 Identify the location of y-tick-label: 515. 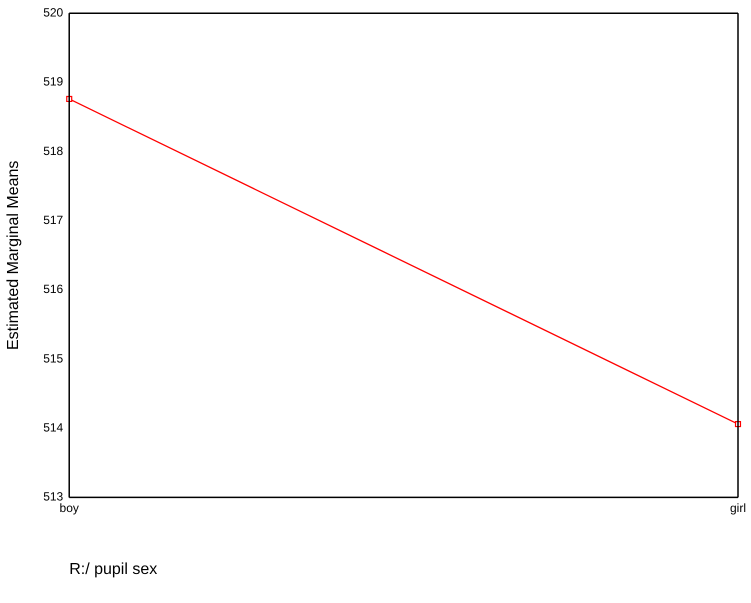
(53, 358).